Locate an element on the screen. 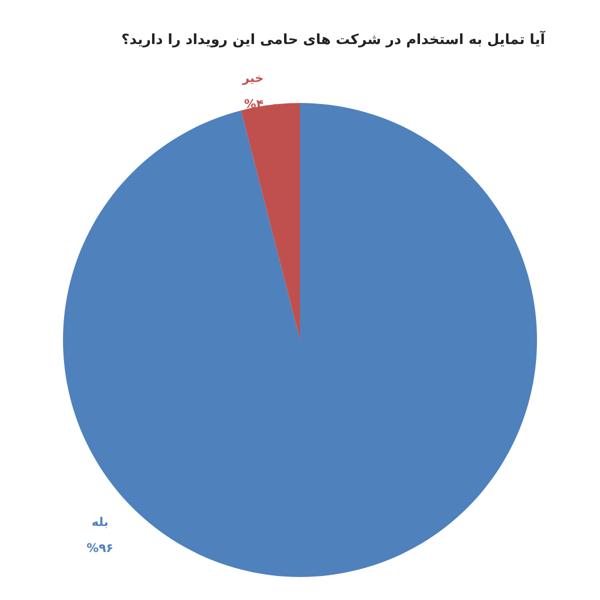  slice-label: خیر is located at coordinates (253, 77).